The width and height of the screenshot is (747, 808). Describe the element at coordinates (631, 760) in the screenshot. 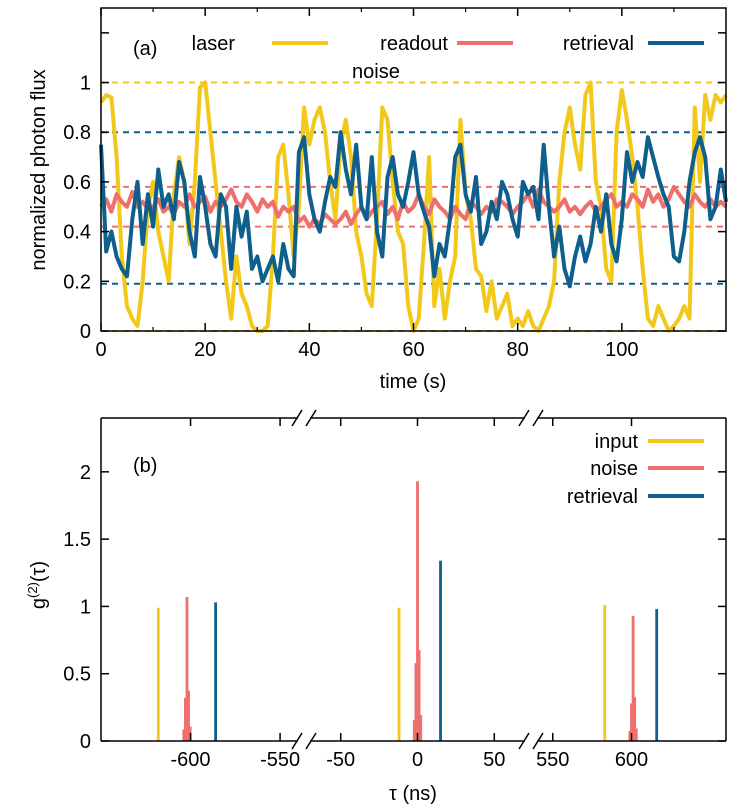

I see `x-tick-label-b: 600` at that location.